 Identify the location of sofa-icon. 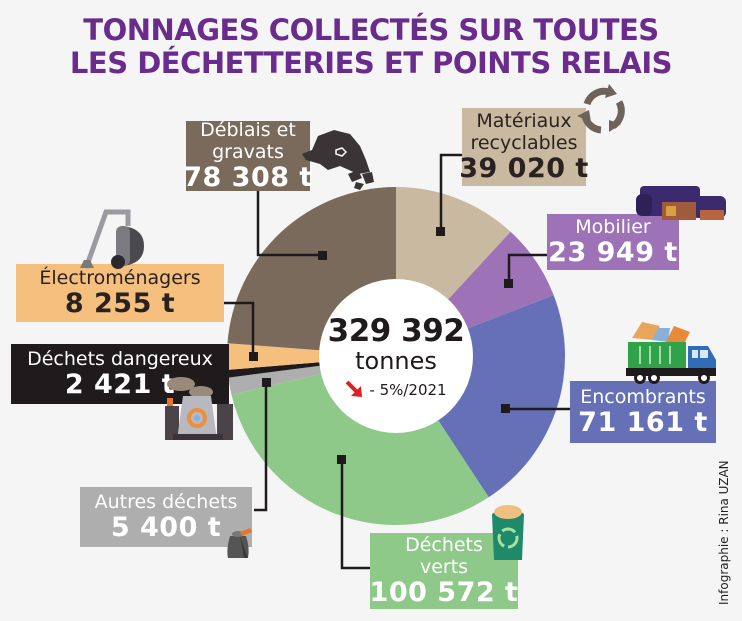
(681, 203).